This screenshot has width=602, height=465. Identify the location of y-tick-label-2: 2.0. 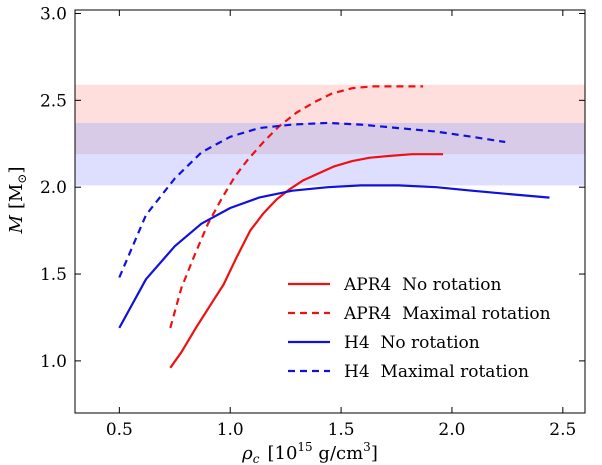
(53, 188).